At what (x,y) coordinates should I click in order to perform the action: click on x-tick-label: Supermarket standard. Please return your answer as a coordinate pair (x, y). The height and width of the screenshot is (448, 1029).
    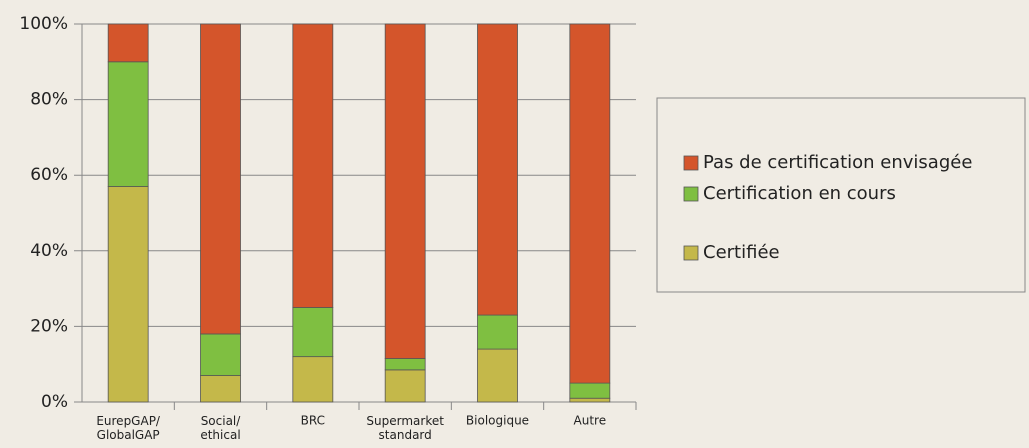
    Looking at the image, I should click on (405, 428).